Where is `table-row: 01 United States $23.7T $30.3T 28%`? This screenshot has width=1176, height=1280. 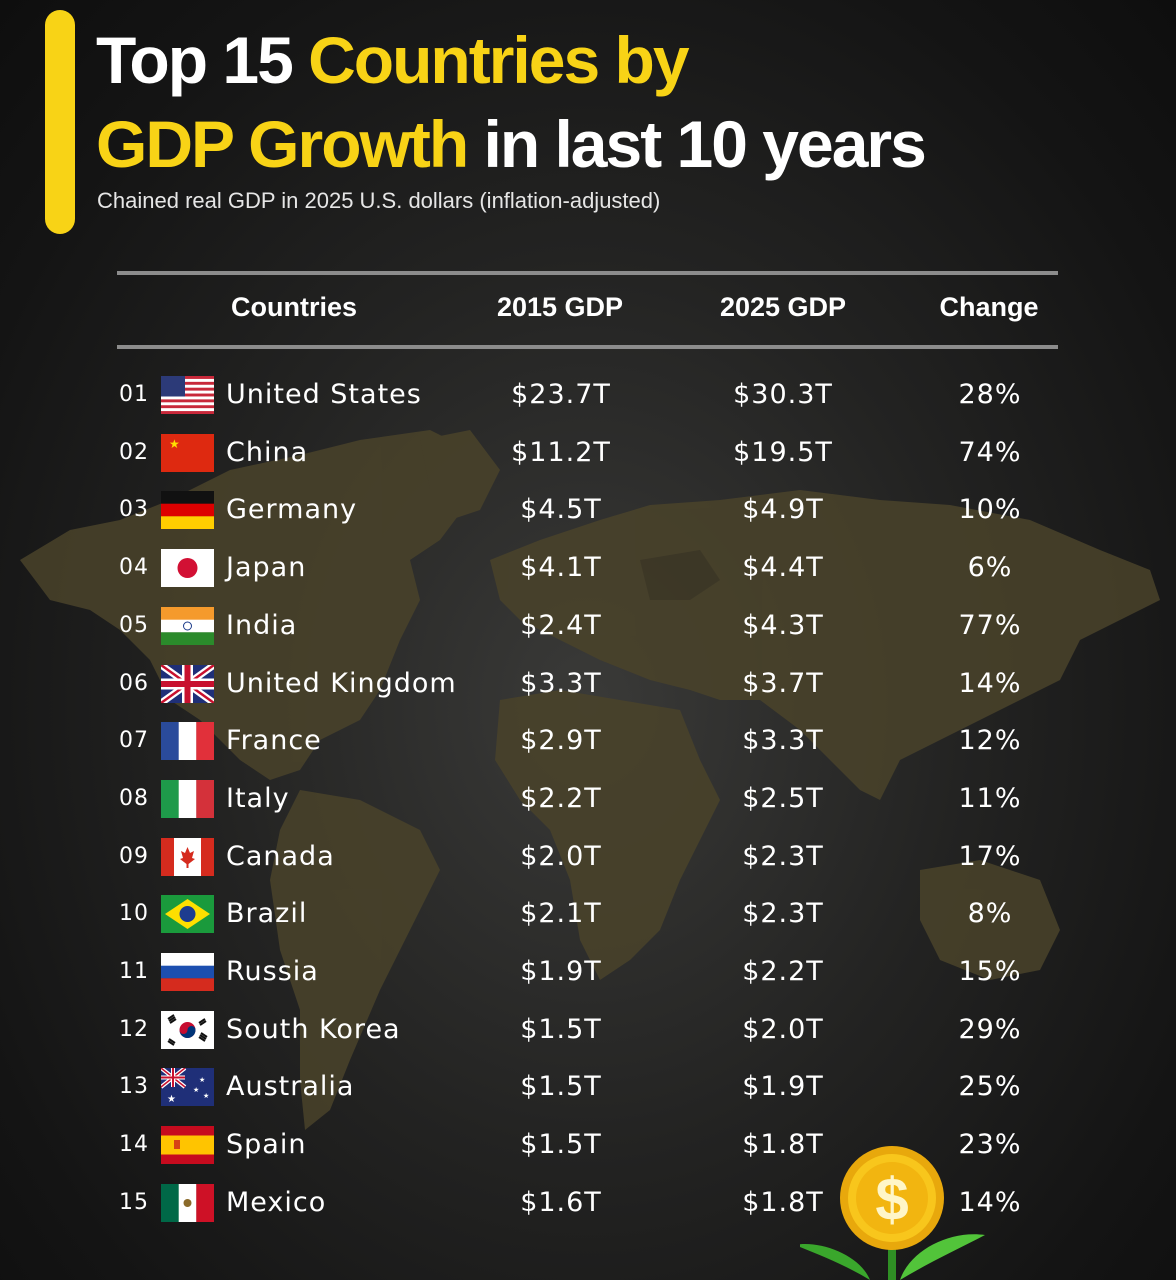 table-row: 01 United States $23.7T $30.3T 28% is located at coordinates (588, 395).